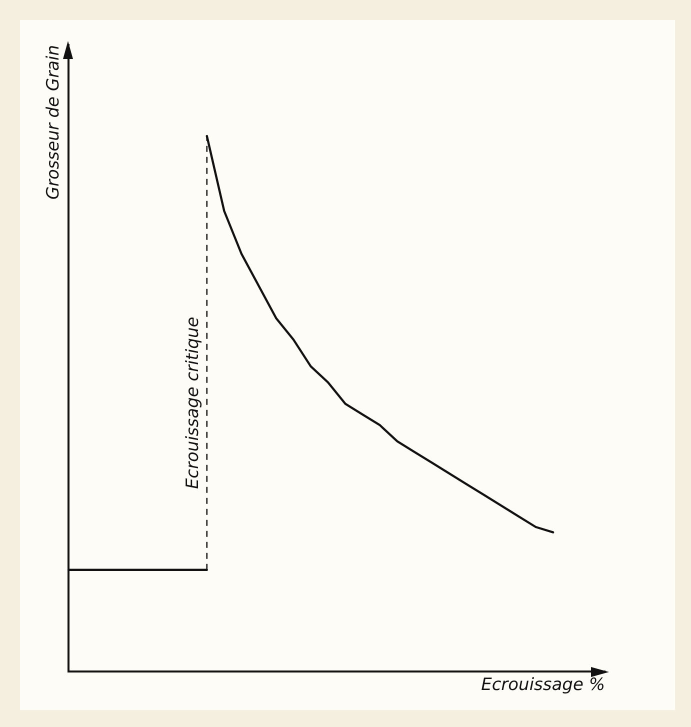  What do you see at coordinates (543, 685) in the screenshot?
I see `x-axis-title: Ecrouissage %` at bounding box center [543, 685].